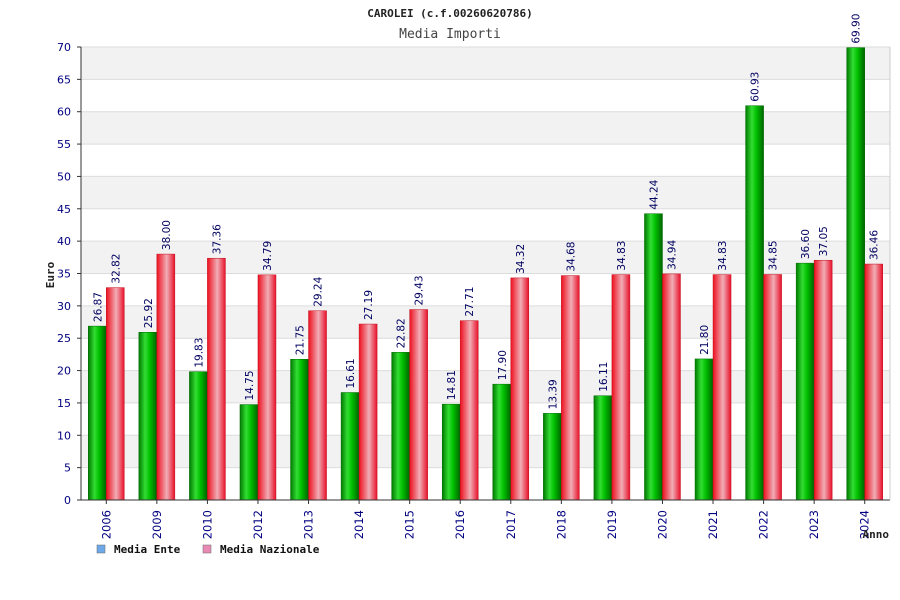 Image resolution: width=900 pixels, height=600 pixels. Describe the element at coordinates (521, 259) in the screenshot. I see `data-label: 34.32` at that location.